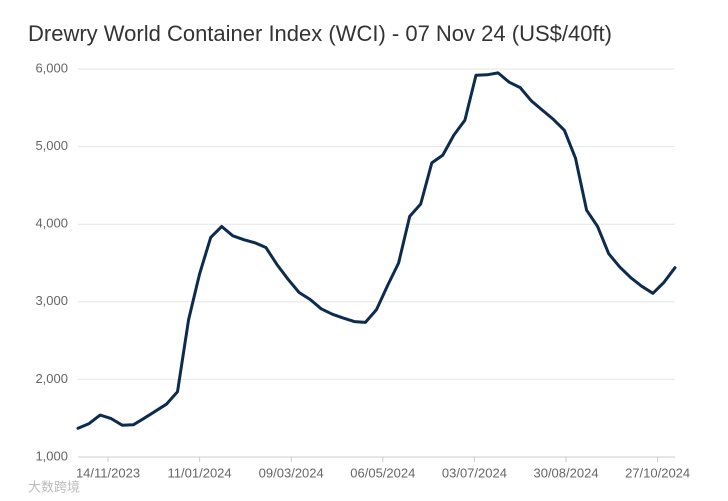  What do you see at coordinates (51, 223) in the screenshot?
I see `y-tick-label: 4,000` at bounding box center [51, 223].